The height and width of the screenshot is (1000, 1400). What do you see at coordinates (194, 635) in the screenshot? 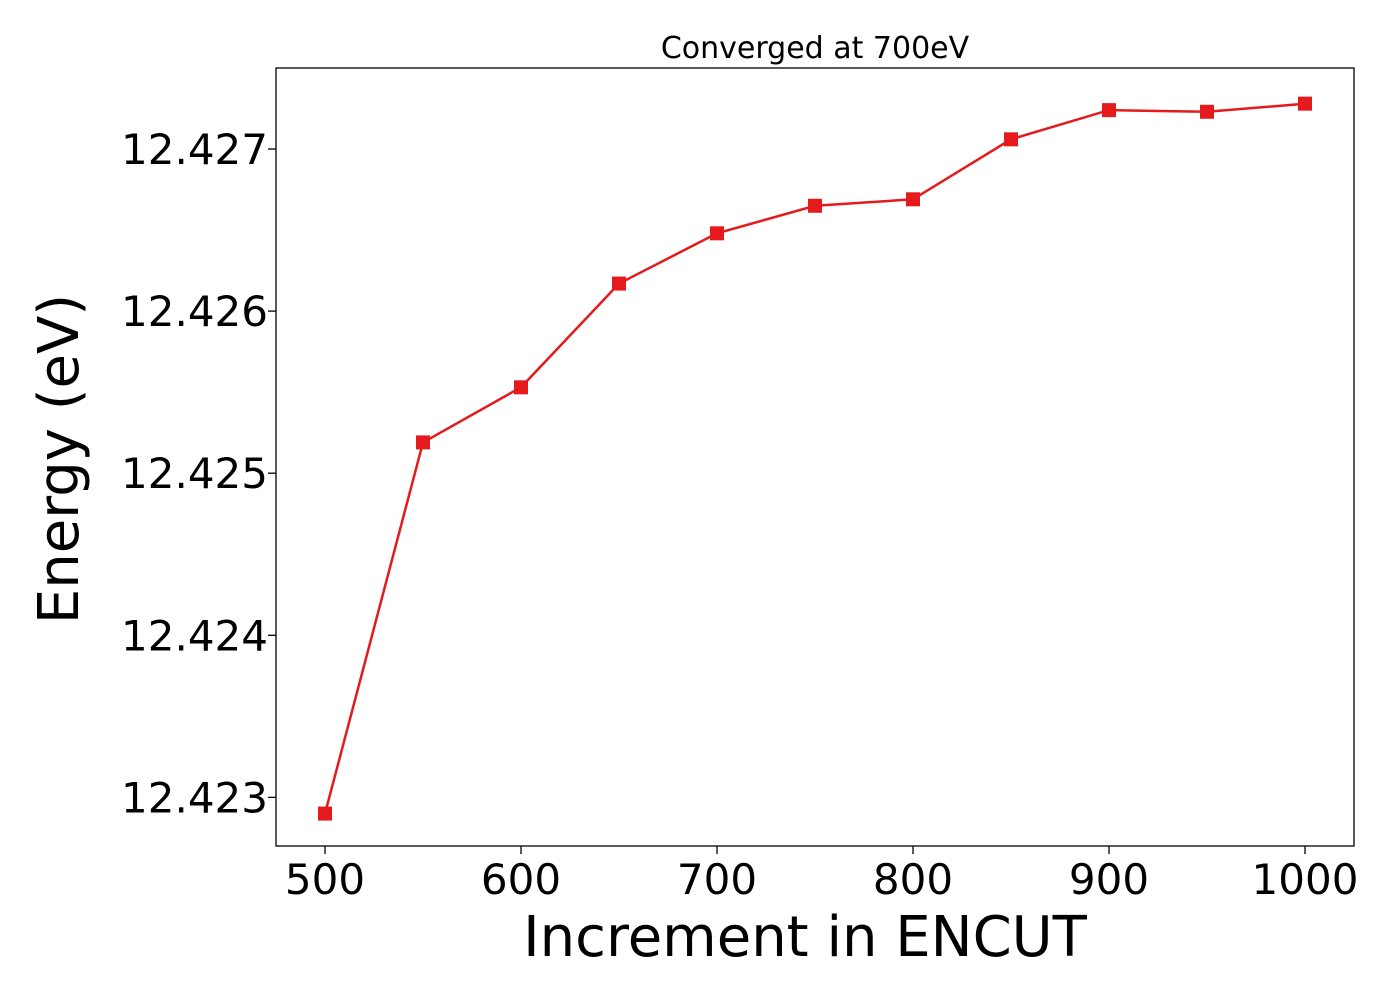
I see `y-tick-label-12.424: 12.424` at bounding box center [194, 635].